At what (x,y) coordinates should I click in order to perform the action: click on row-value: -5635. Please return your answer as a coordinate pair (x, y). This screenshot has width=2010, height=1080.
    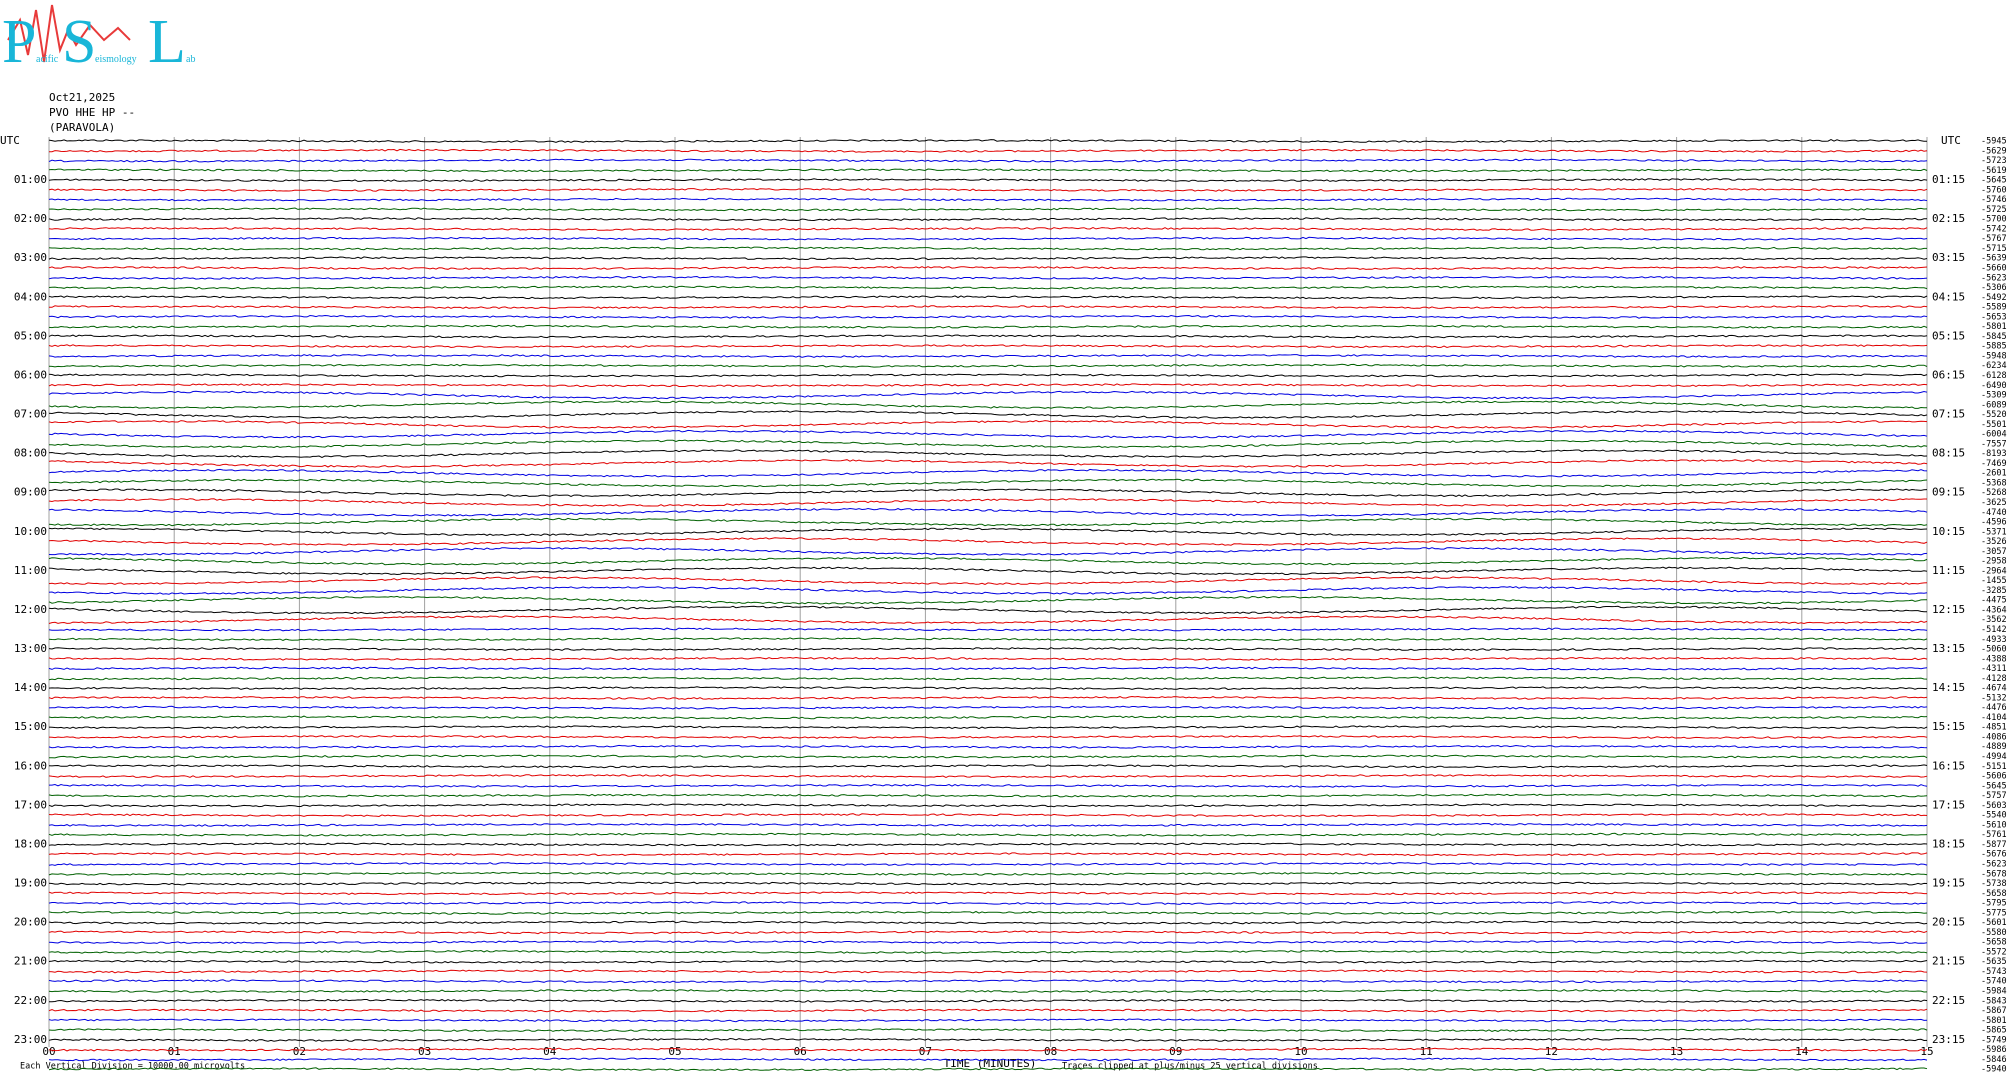
    Looking at the image, I should click on (1994, 962).